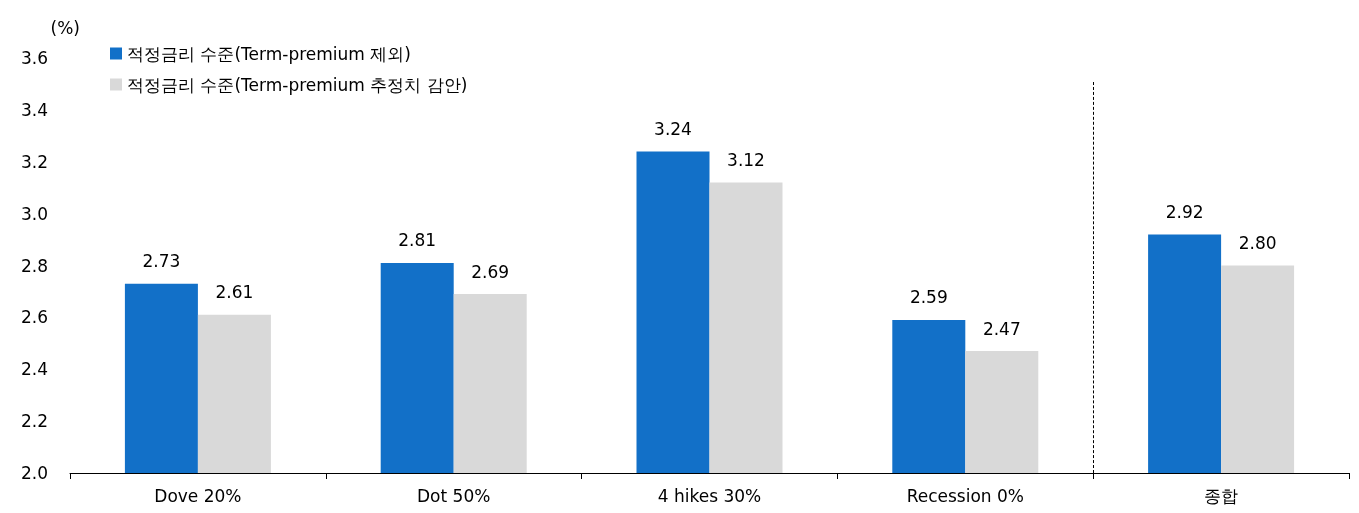 Image resolution: width=1359 pixels, height=513 pixels. I want to click on data-label: 3.24, so click(673, 128).